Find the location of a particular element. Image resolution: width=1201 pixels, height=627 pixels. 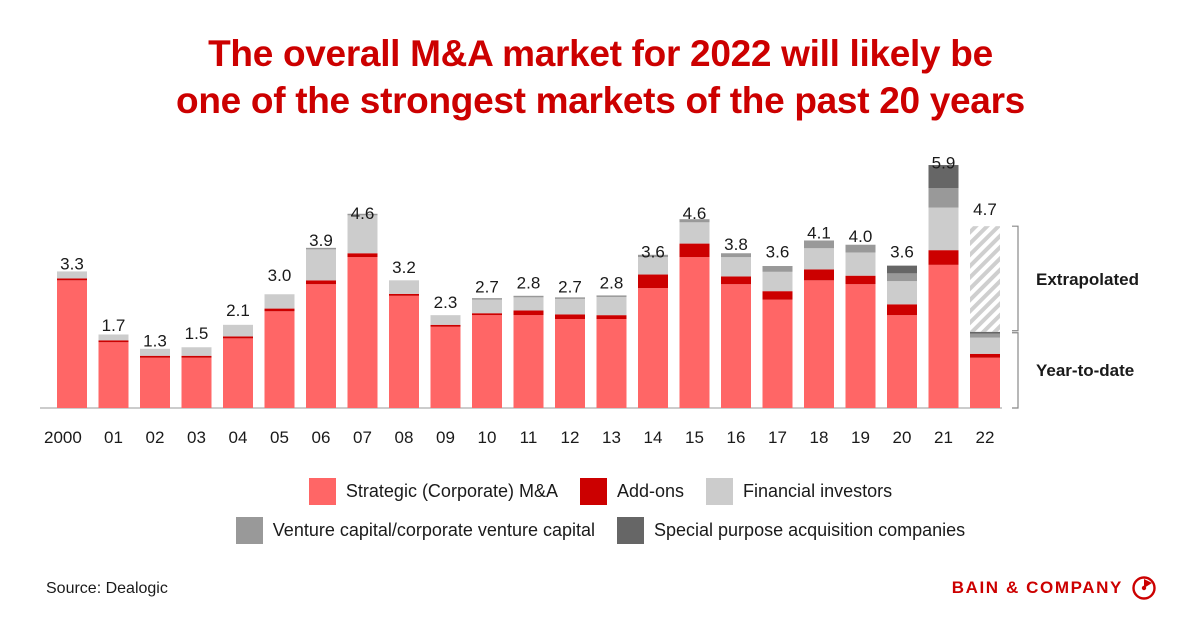

total-label-20: 3.6 is located at coordinates (902, 252).